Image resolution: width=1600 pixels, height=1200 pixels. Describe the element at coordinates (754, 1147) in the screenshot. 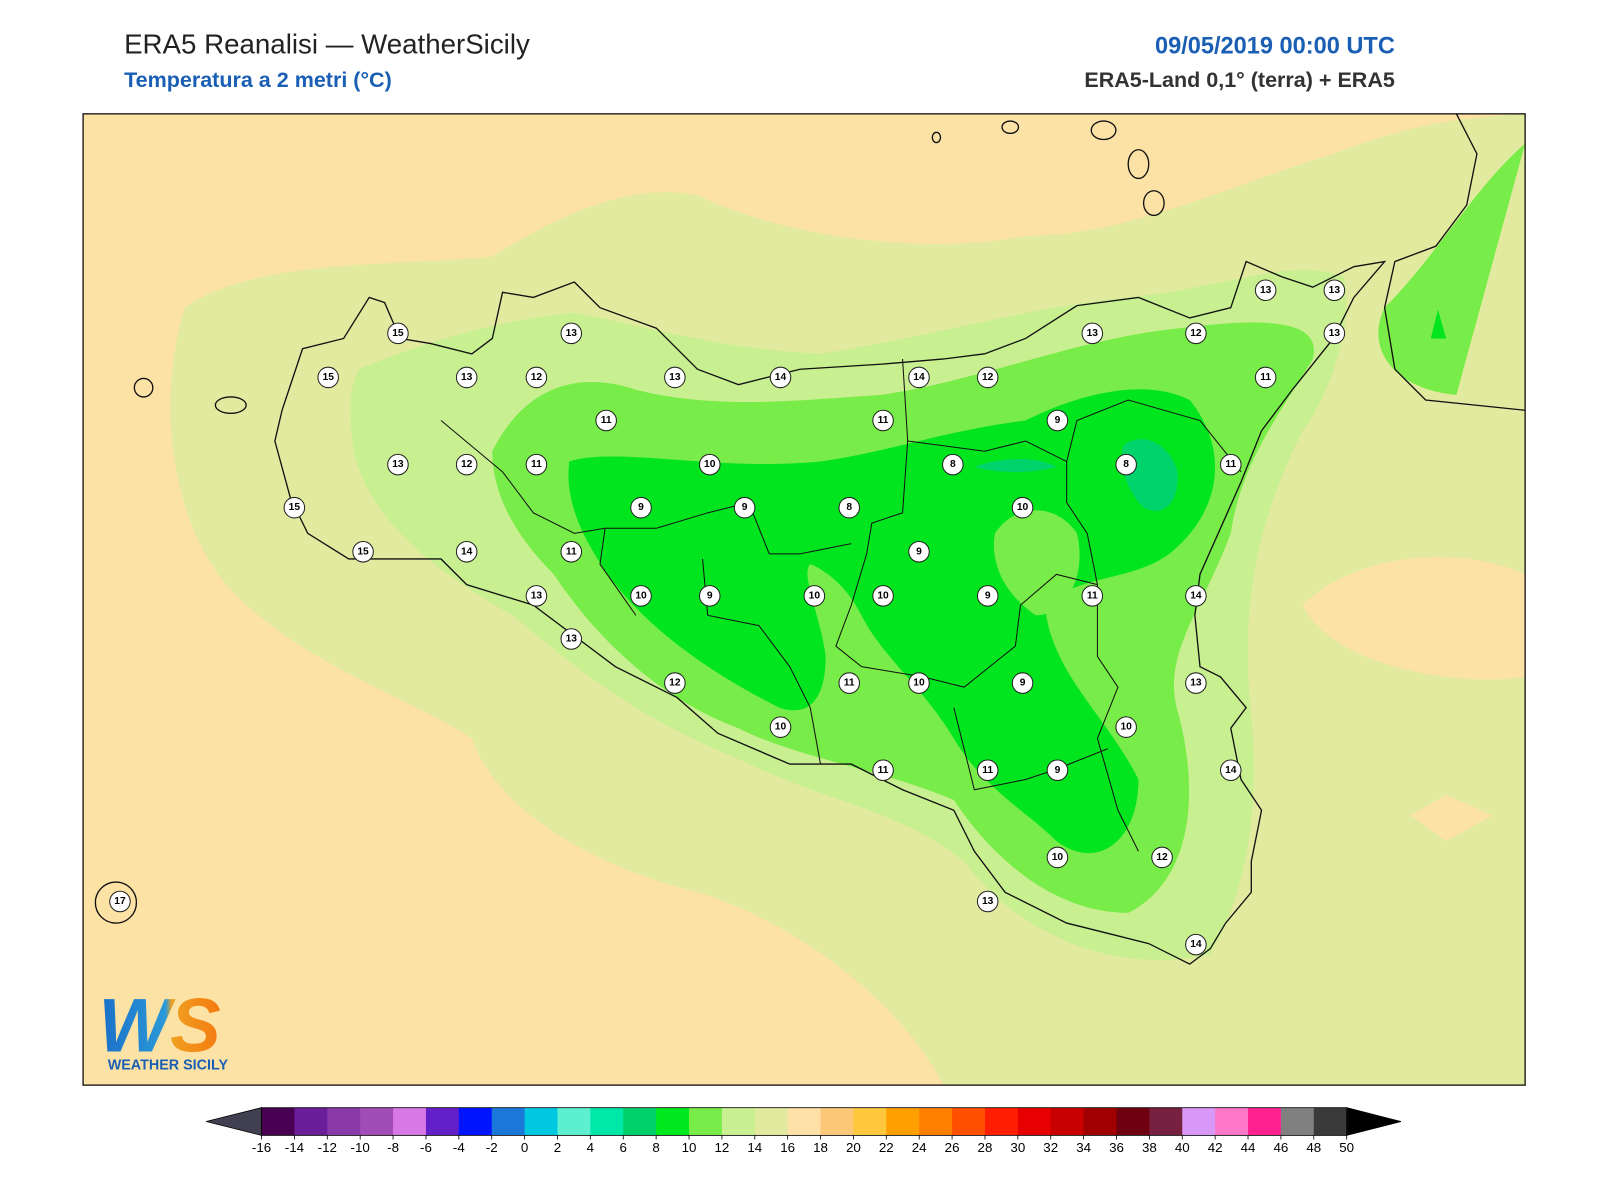

I see `colorbar-tick-label: 14` at that location.